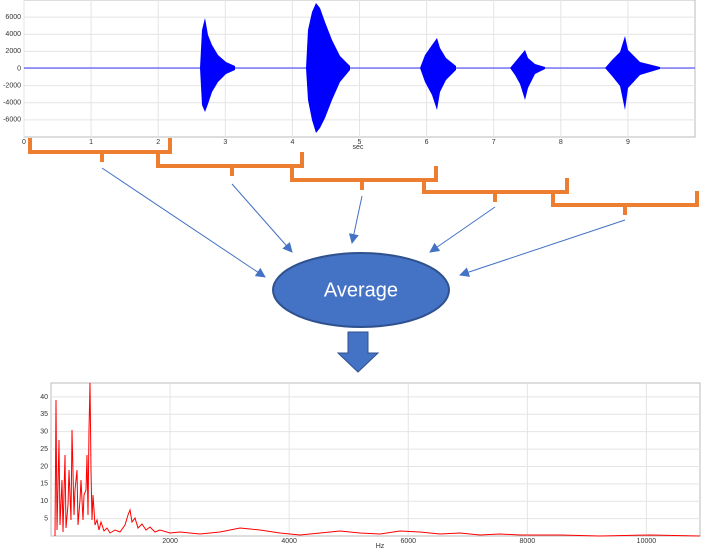  What do you see at coordinates (12, 85) in the screenshot?
I see `y-tick-label: -2000` at bounding box center [12, 85].